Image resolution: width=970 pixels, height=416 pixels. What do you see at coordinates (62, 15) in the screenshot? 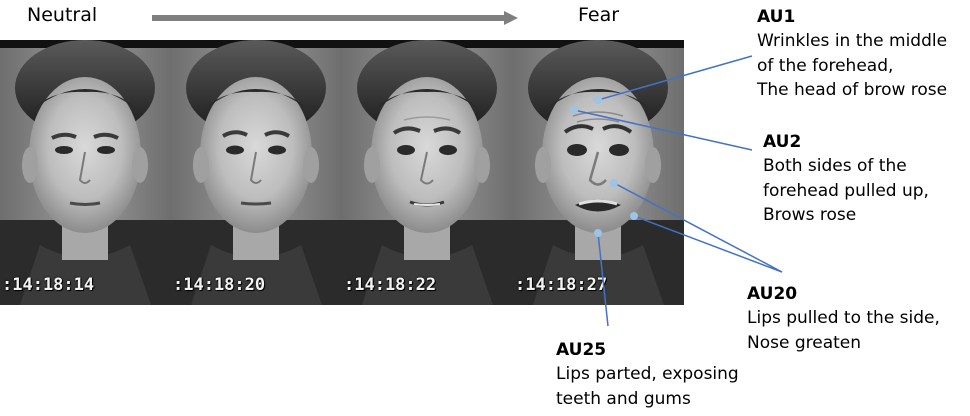
I see `neutral-label: Neutral` at bounding box center [62, 15].